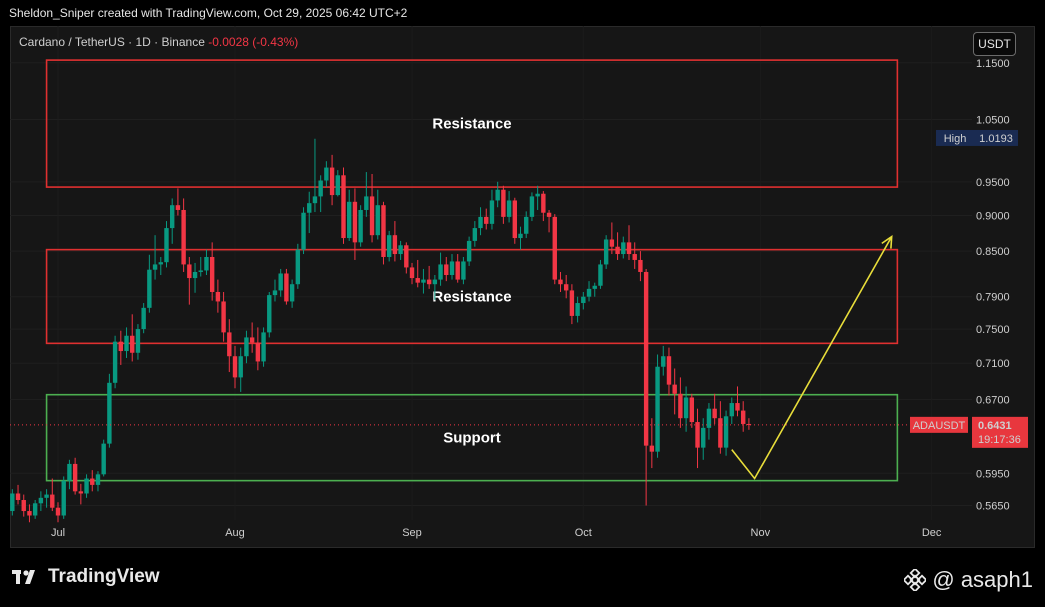 The image size is (1045, 607). I want to click on y-tick-label: 0.7100, so click(993, 364).